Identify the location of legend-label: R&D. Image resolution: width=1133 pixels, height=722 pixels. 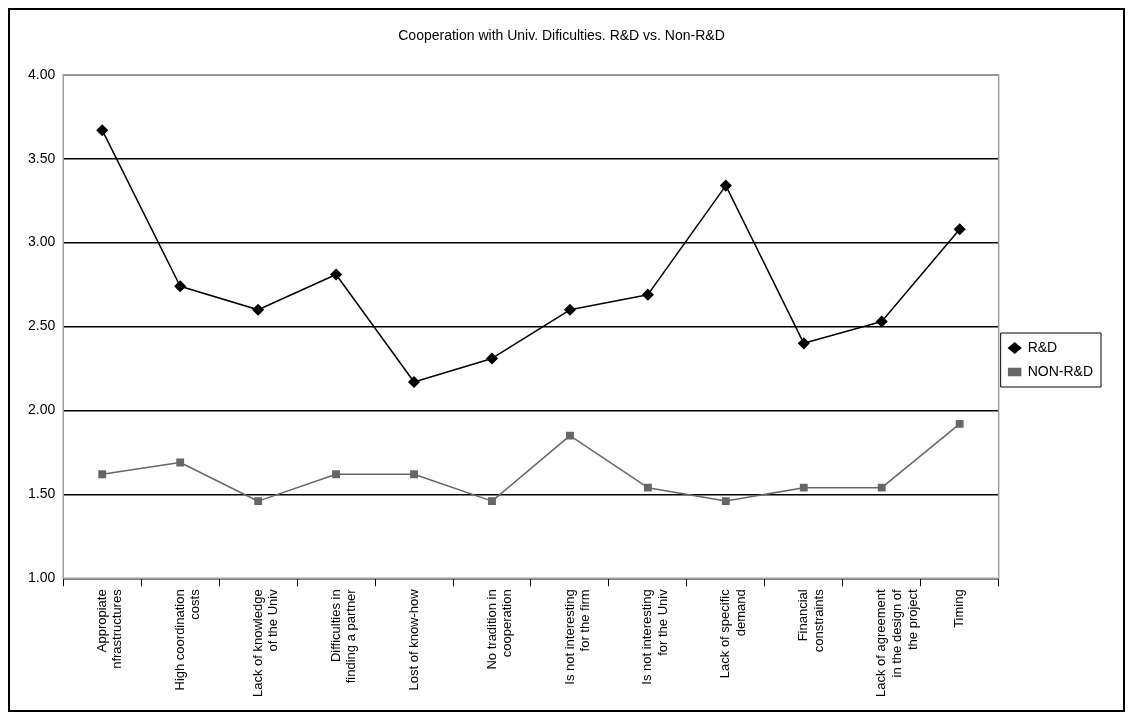
(1042, 346).